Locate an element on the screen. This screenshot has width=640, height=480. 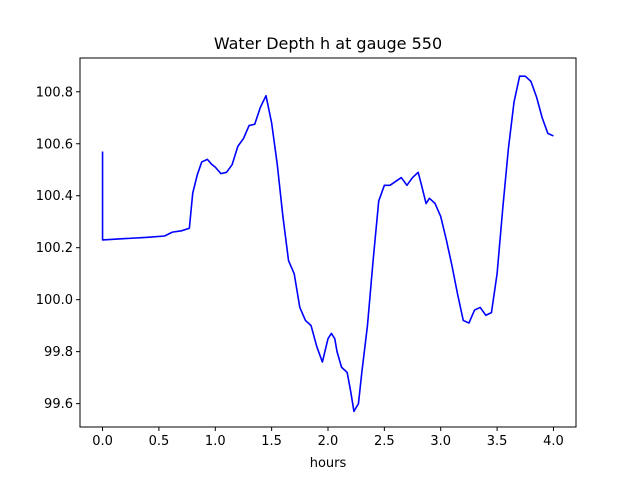
x-tick-label: 3.5 is located at coordinates (497, 441).